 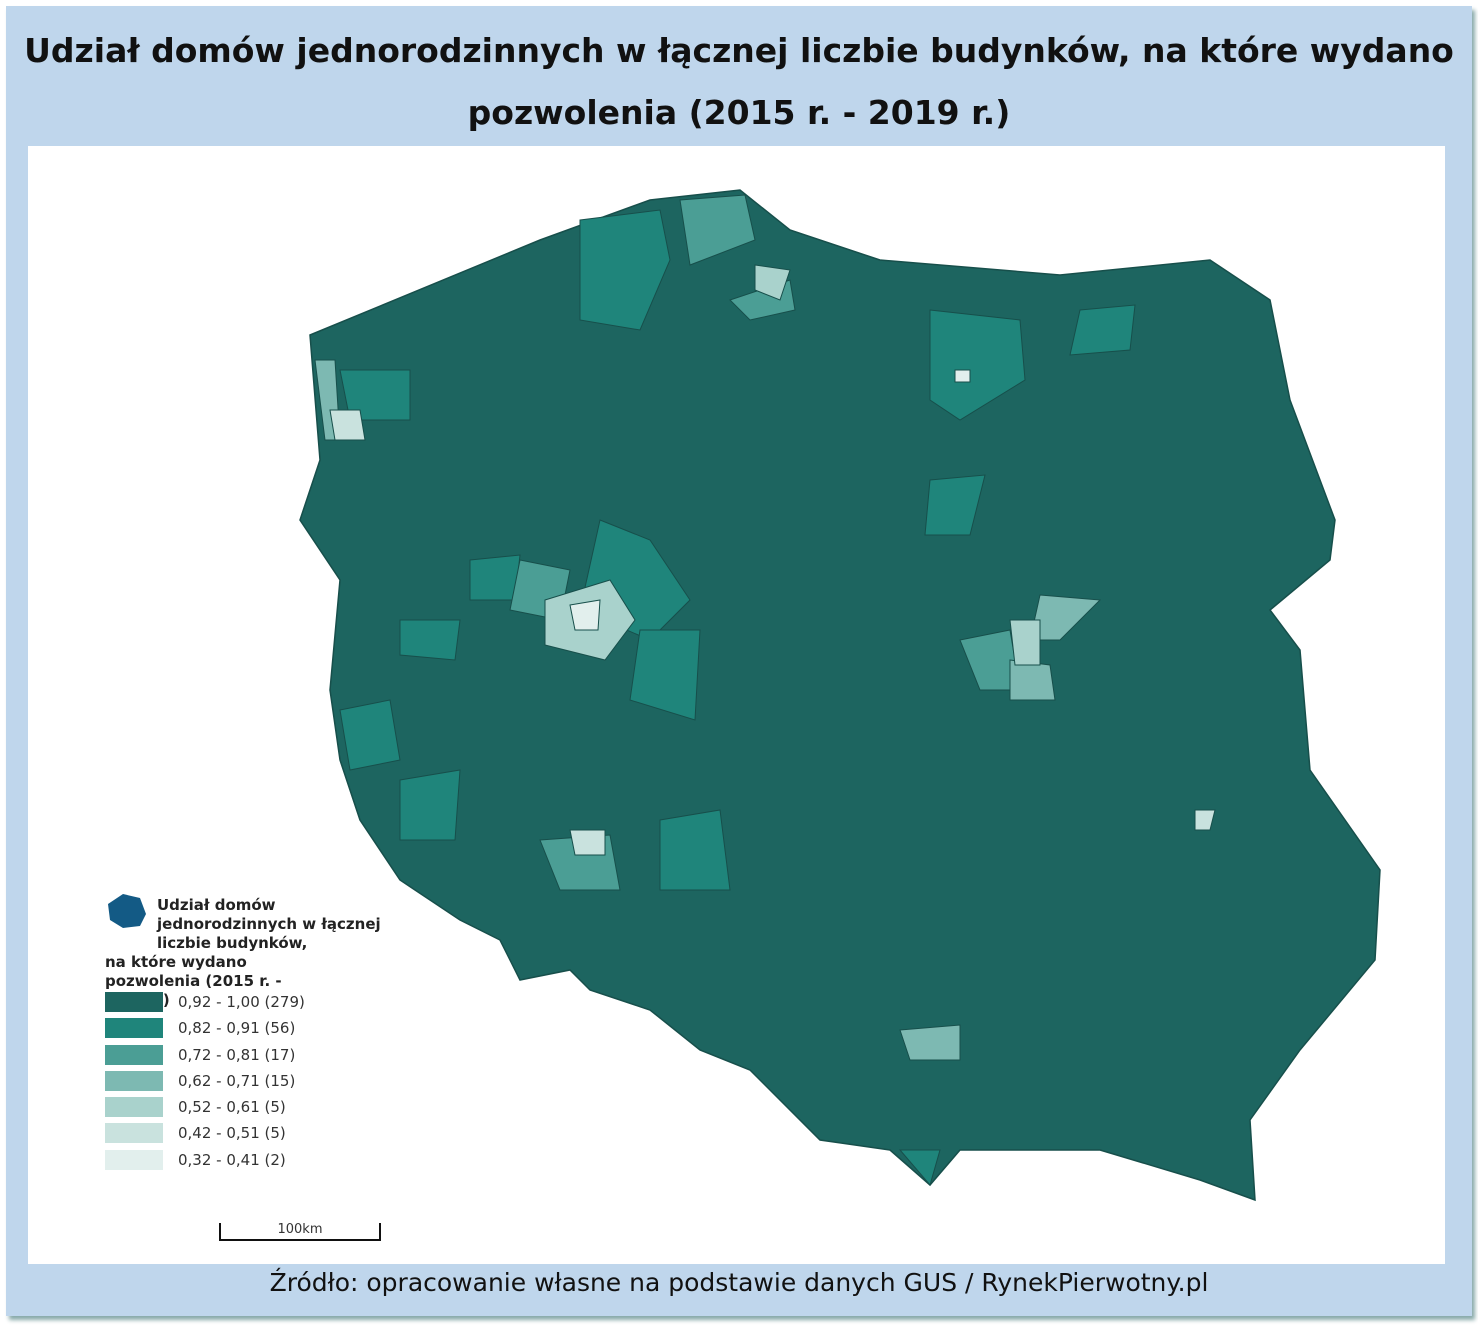 I want to click on legend-item: 0,92 - 1,00 (279), so click(x=205, y=1002).